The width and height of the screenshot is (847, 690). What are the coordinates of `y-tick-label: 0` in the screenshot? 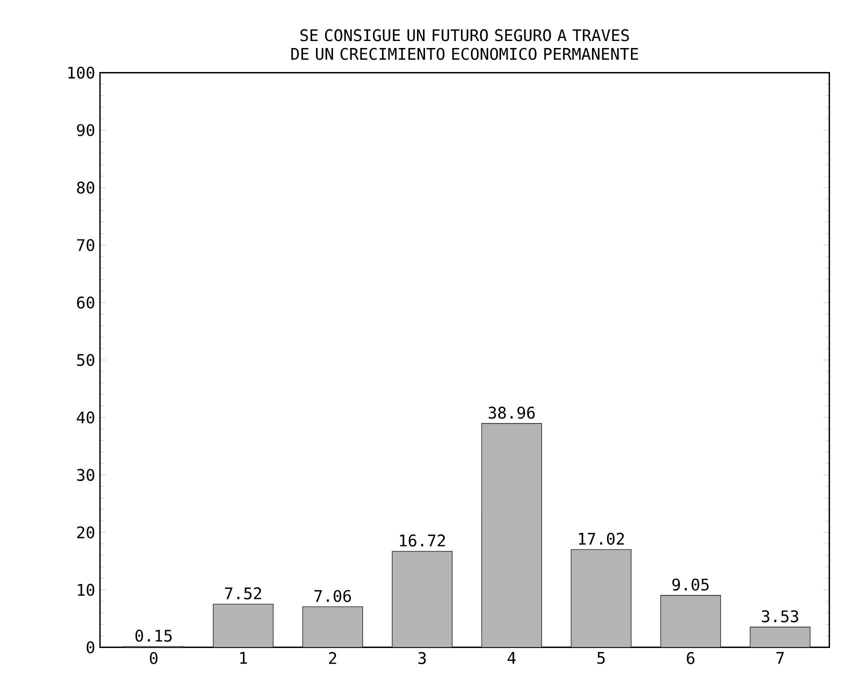 It's located at (90, 647).